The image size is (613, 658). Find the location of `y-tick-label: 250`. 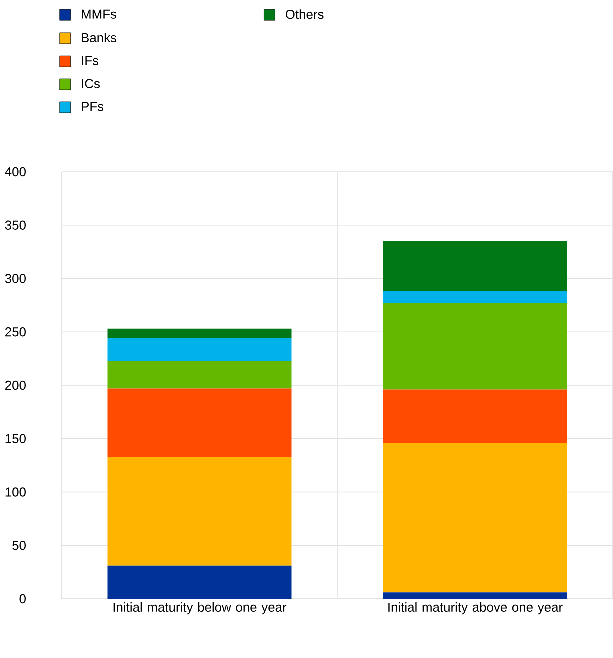

y-tick-label: 250 is located at coordinates (16, 332).